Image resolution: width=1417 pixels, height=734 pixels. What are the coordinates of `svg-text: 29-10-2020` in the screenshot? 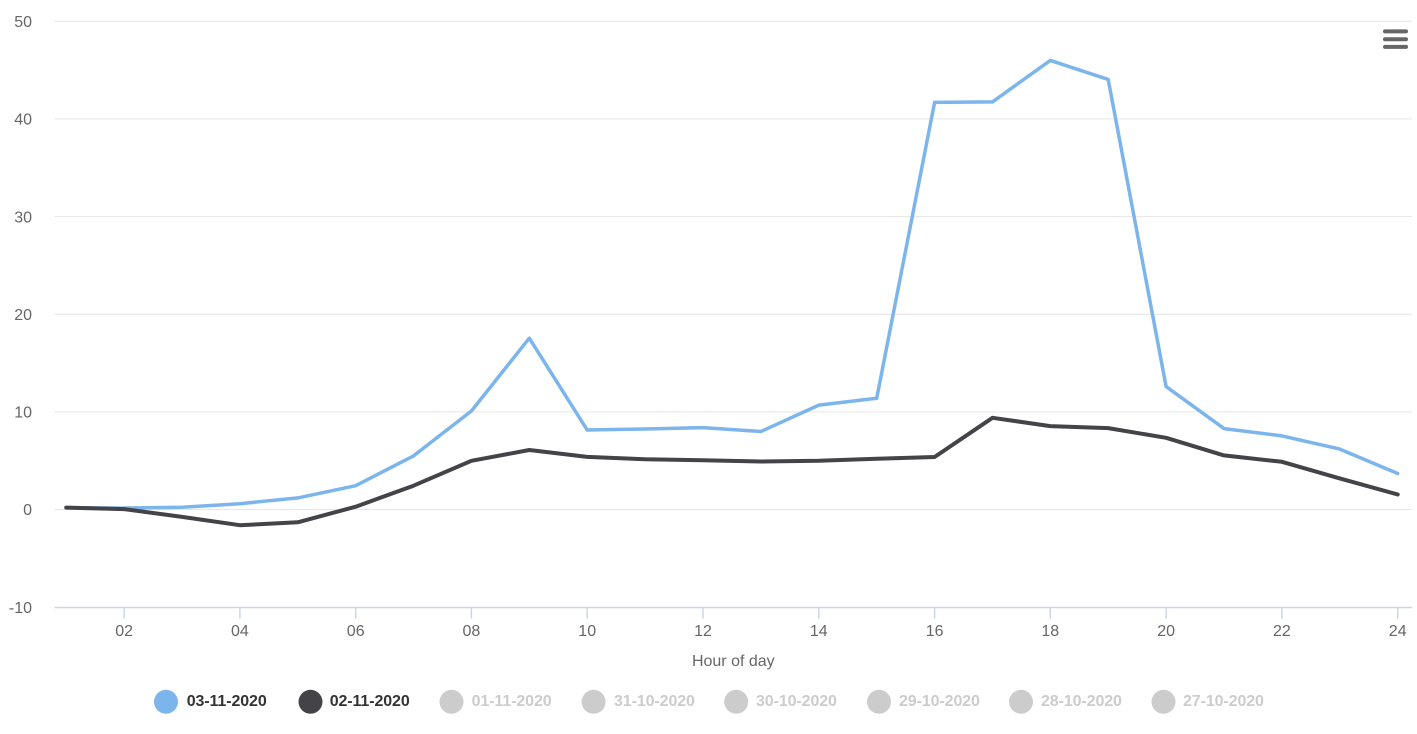 It's located at (939, 701).